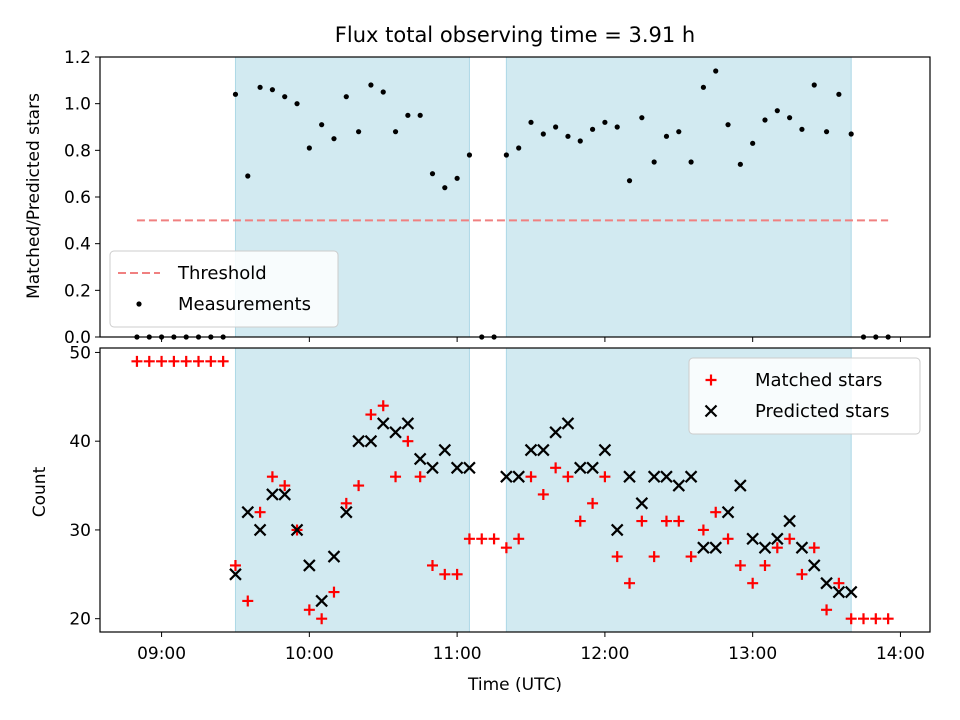  Describe the element at coordinates (711, 411) in the screenshot. I see `legend-predicted-swatch` at that location.